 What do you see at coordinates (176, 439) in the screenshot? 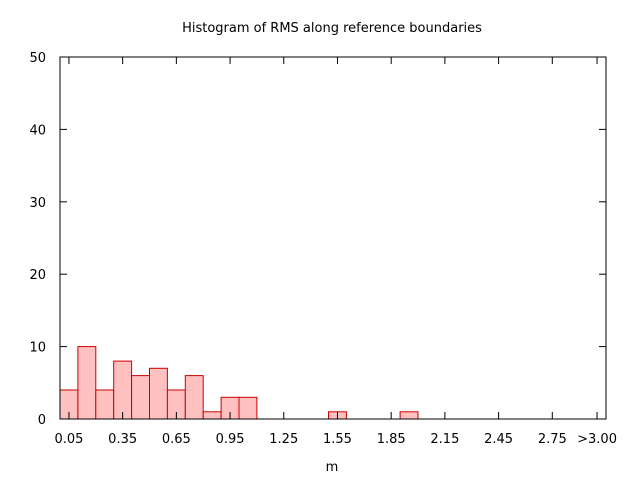
I see `x-tick-label: 0.65` at bounding box center [176, 439].